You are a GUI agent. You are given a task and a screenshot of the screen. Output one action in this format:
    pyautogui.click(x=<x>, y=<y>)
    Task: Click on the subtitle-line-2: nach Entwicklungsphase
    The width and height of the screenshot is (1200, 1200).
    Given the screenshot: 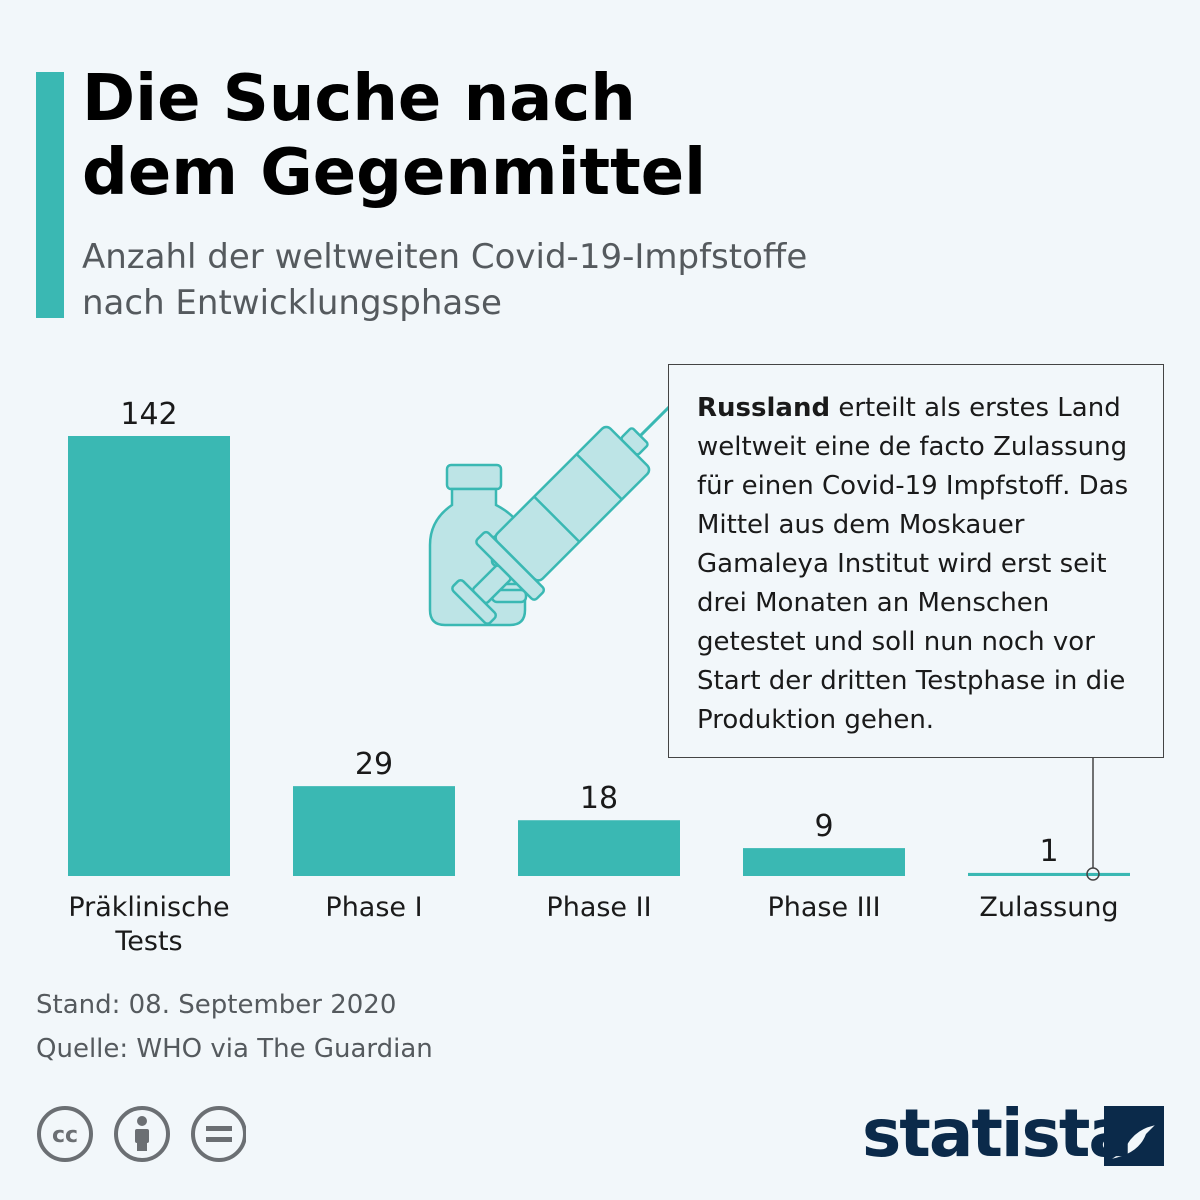 What is the action you would take?
    pyautogui.click(x=292, y=303)
    